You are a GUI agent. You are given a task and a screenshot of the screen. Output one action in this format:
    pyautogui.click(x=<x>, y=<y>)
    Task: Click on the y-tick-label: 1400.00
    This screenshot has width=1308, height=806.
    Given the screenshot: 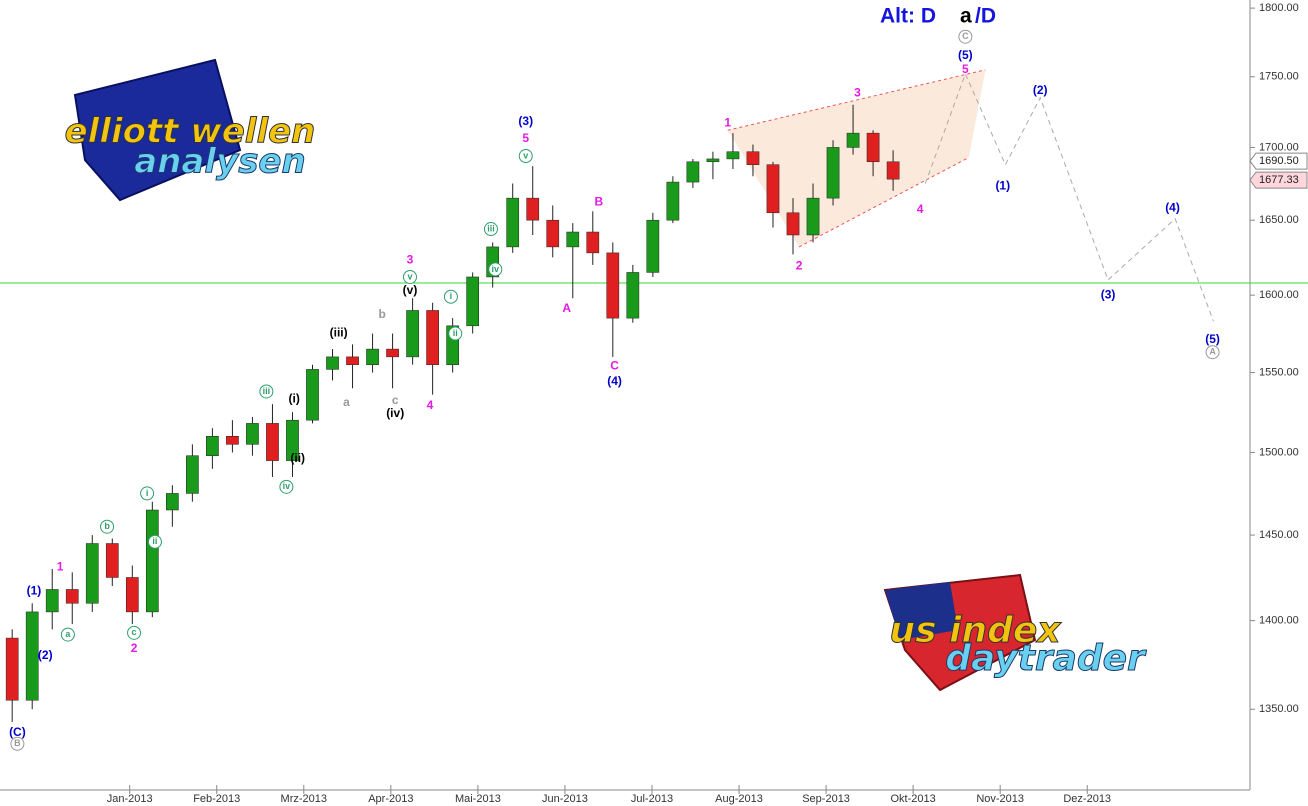 What is the action you would take?
    pyautogui.click(x=1279, y=621)
    